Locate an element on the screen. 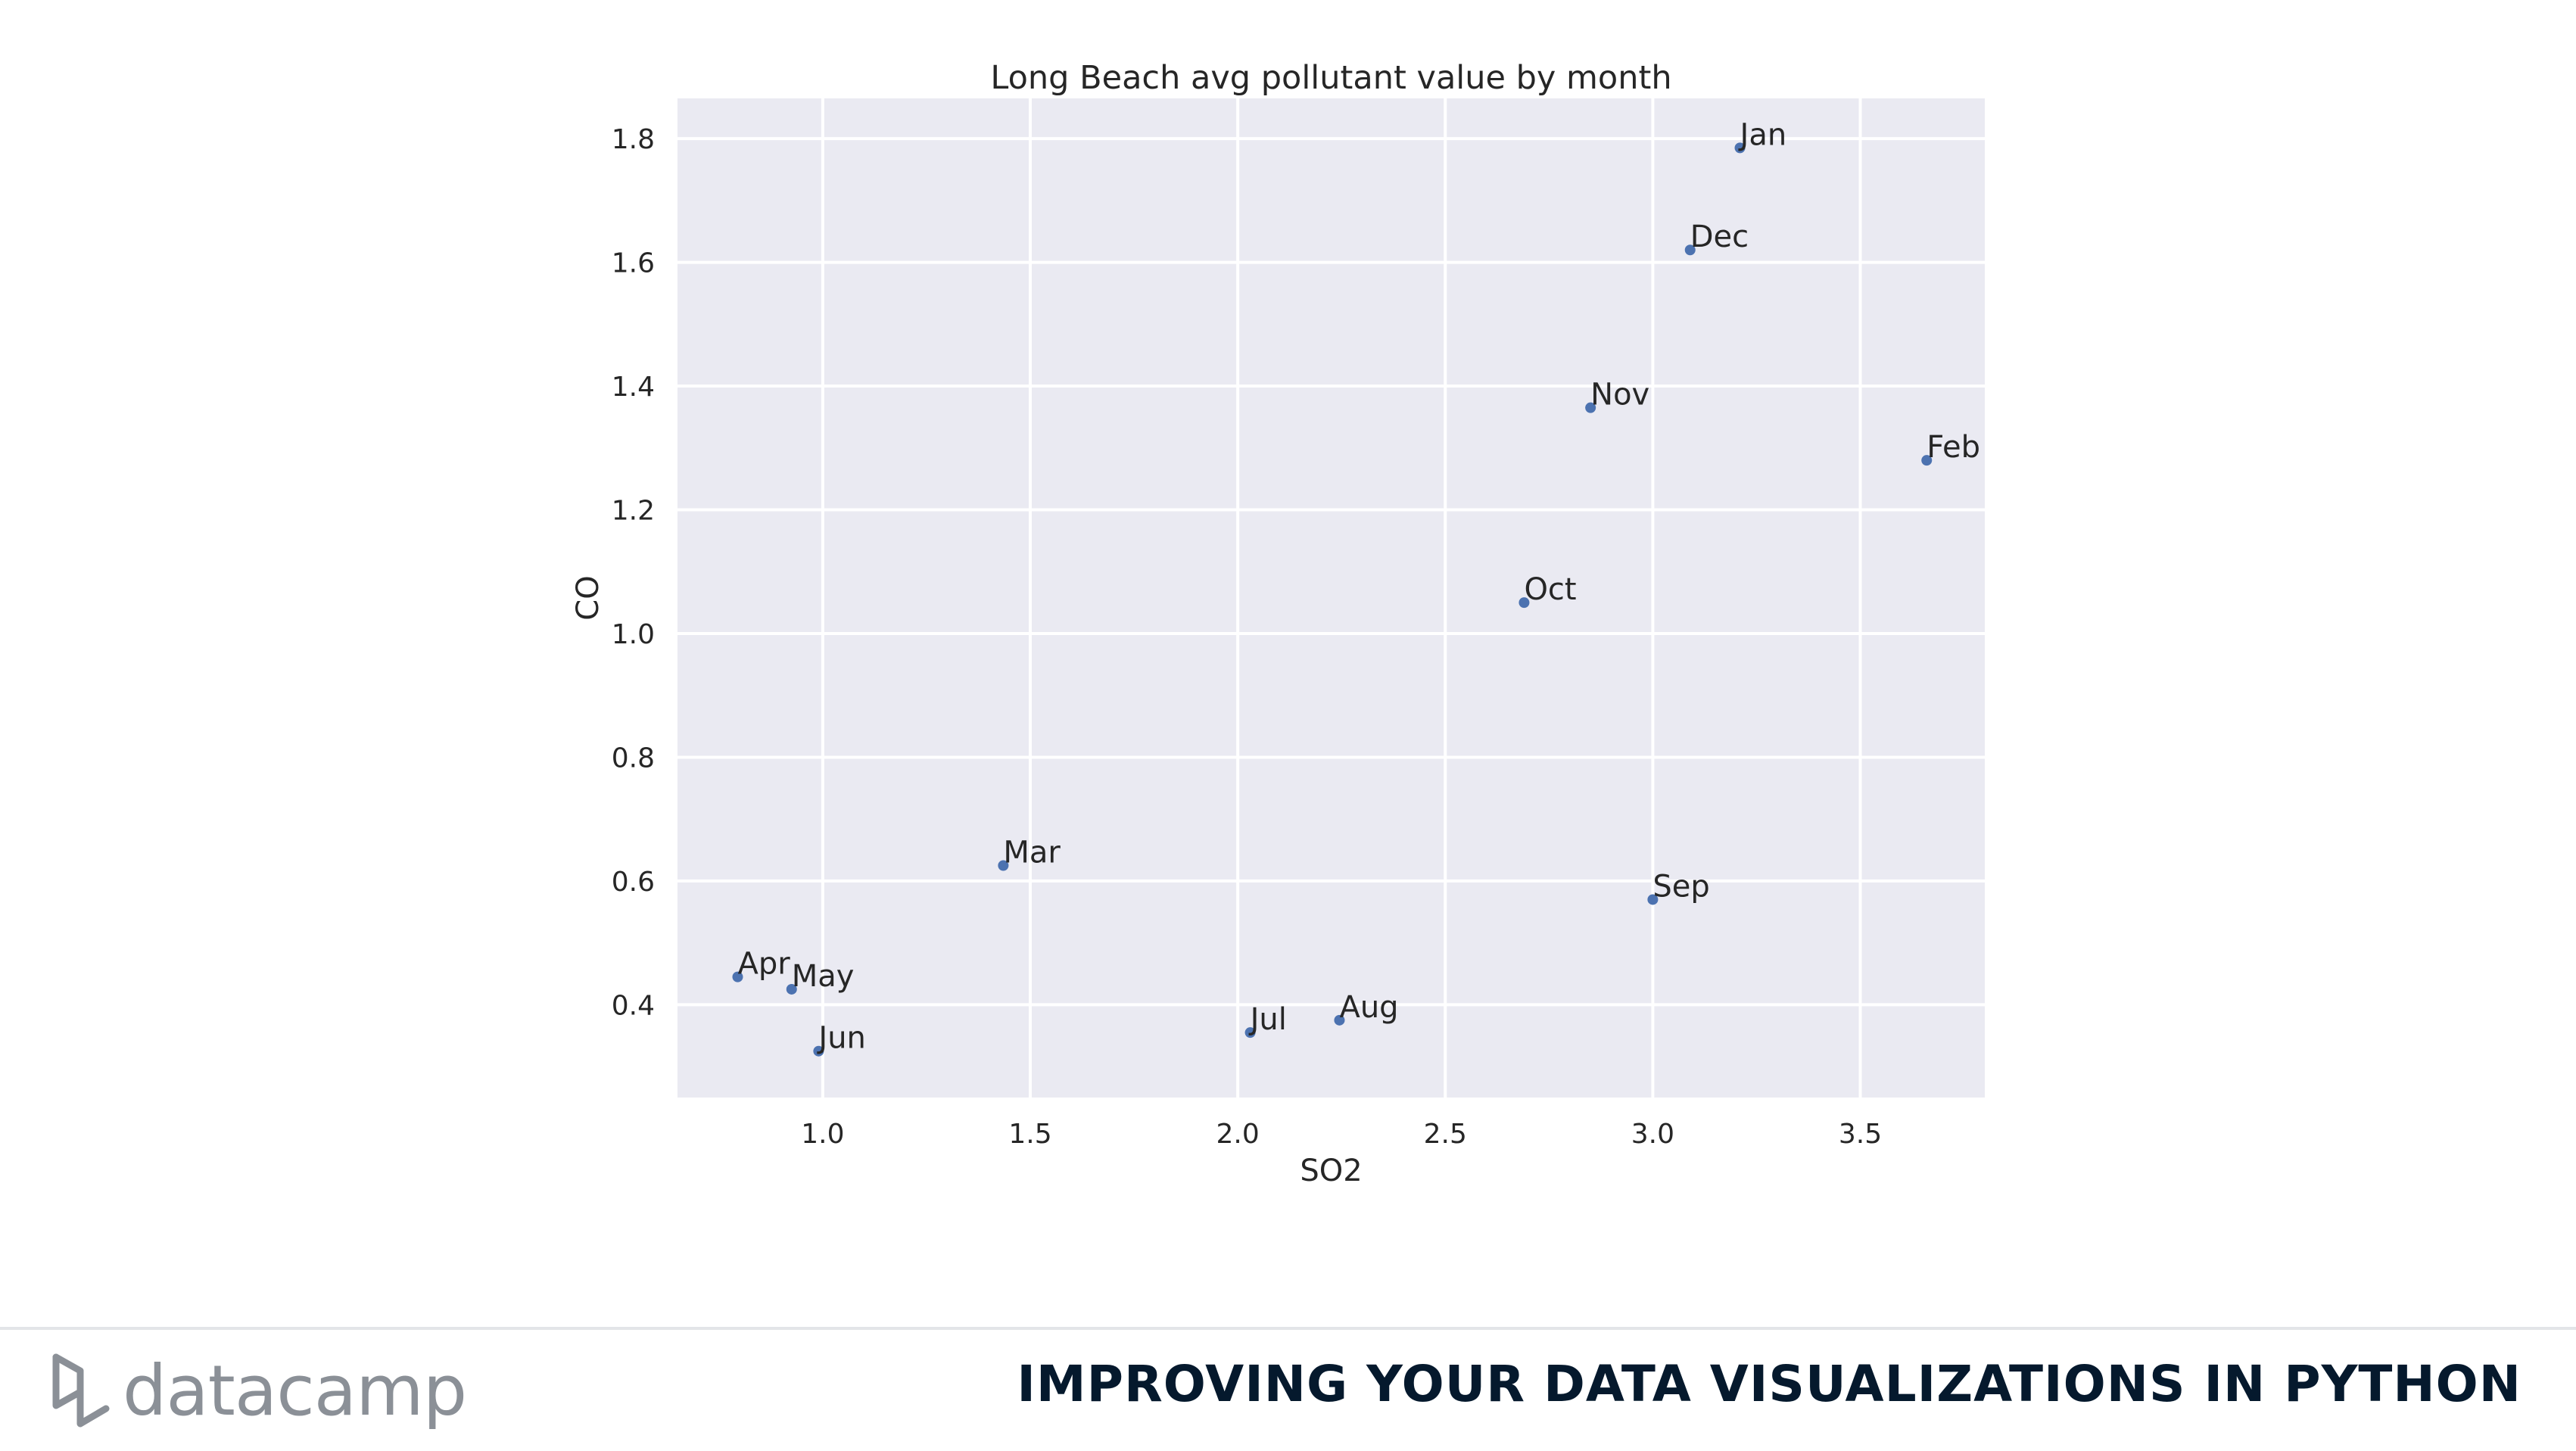 The image size is (2576, 1451). point-label: Oct is located at coordinates (1550, 589).